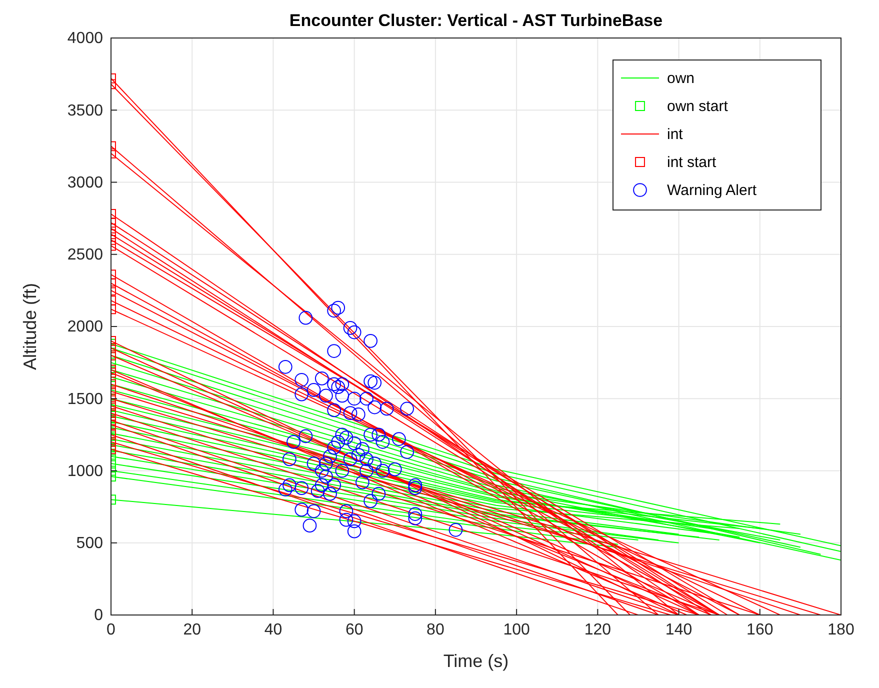 This screenshot has width=879, height=688. Describe the element at coordinates (192, 629) in the screenshot. I see `x-tick-label: 20` at that location.